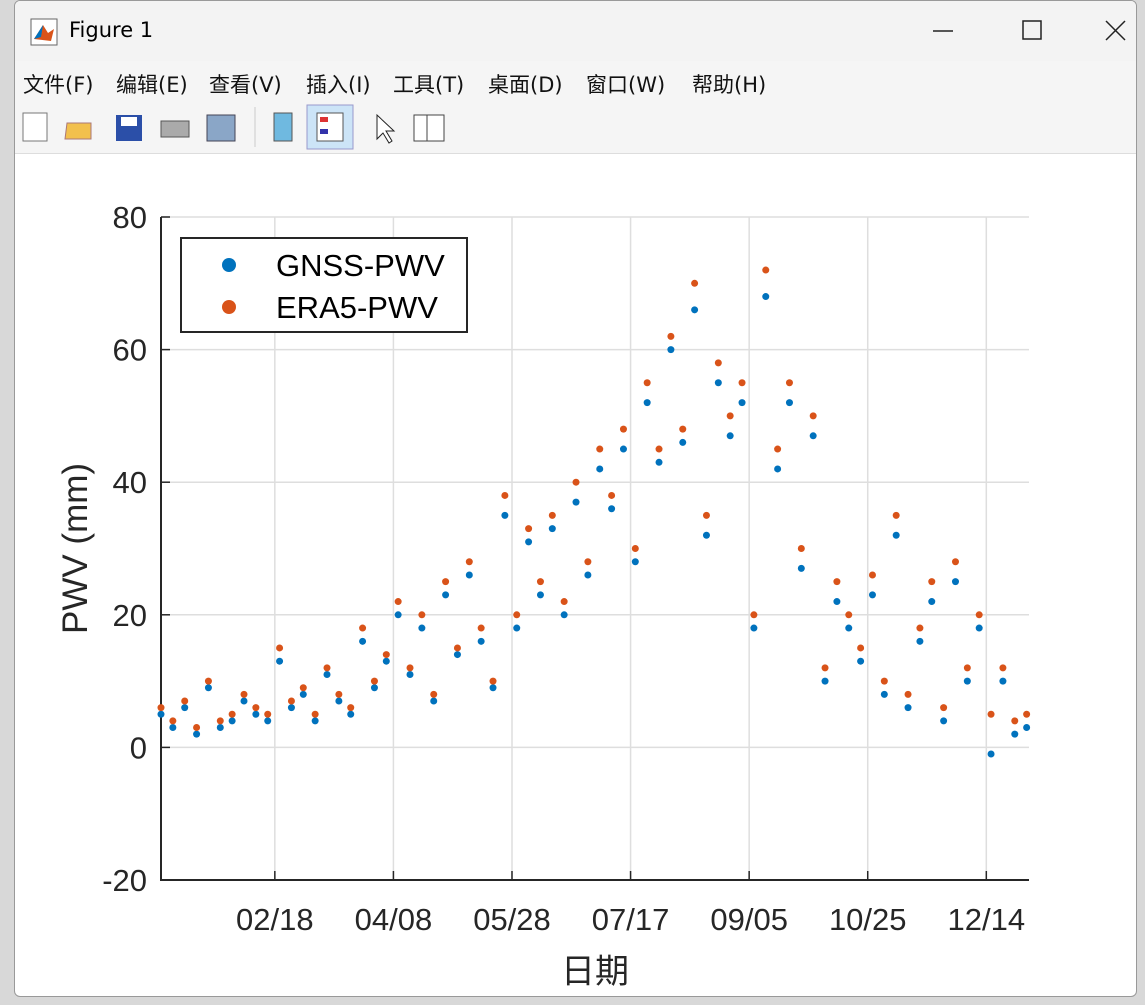 This screenshot has width=1145, height=1005. I want to click on menu-item: 桌面(D), so click(525, 85).